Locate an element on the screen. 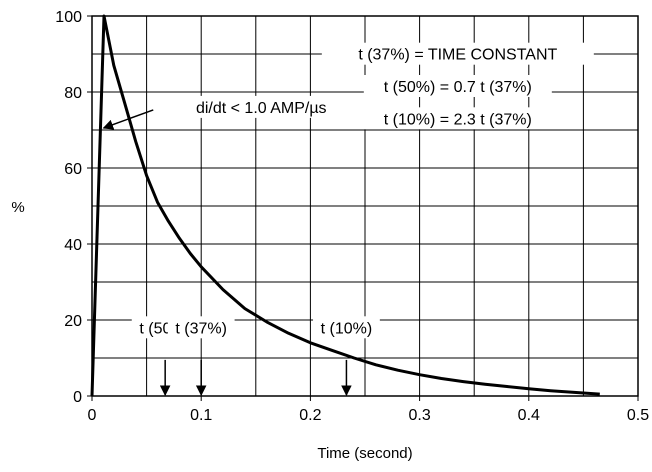 The height and width of the screenshot is (472, 652). x-tick-label: 0.1 is located at coordinates (201, 415).